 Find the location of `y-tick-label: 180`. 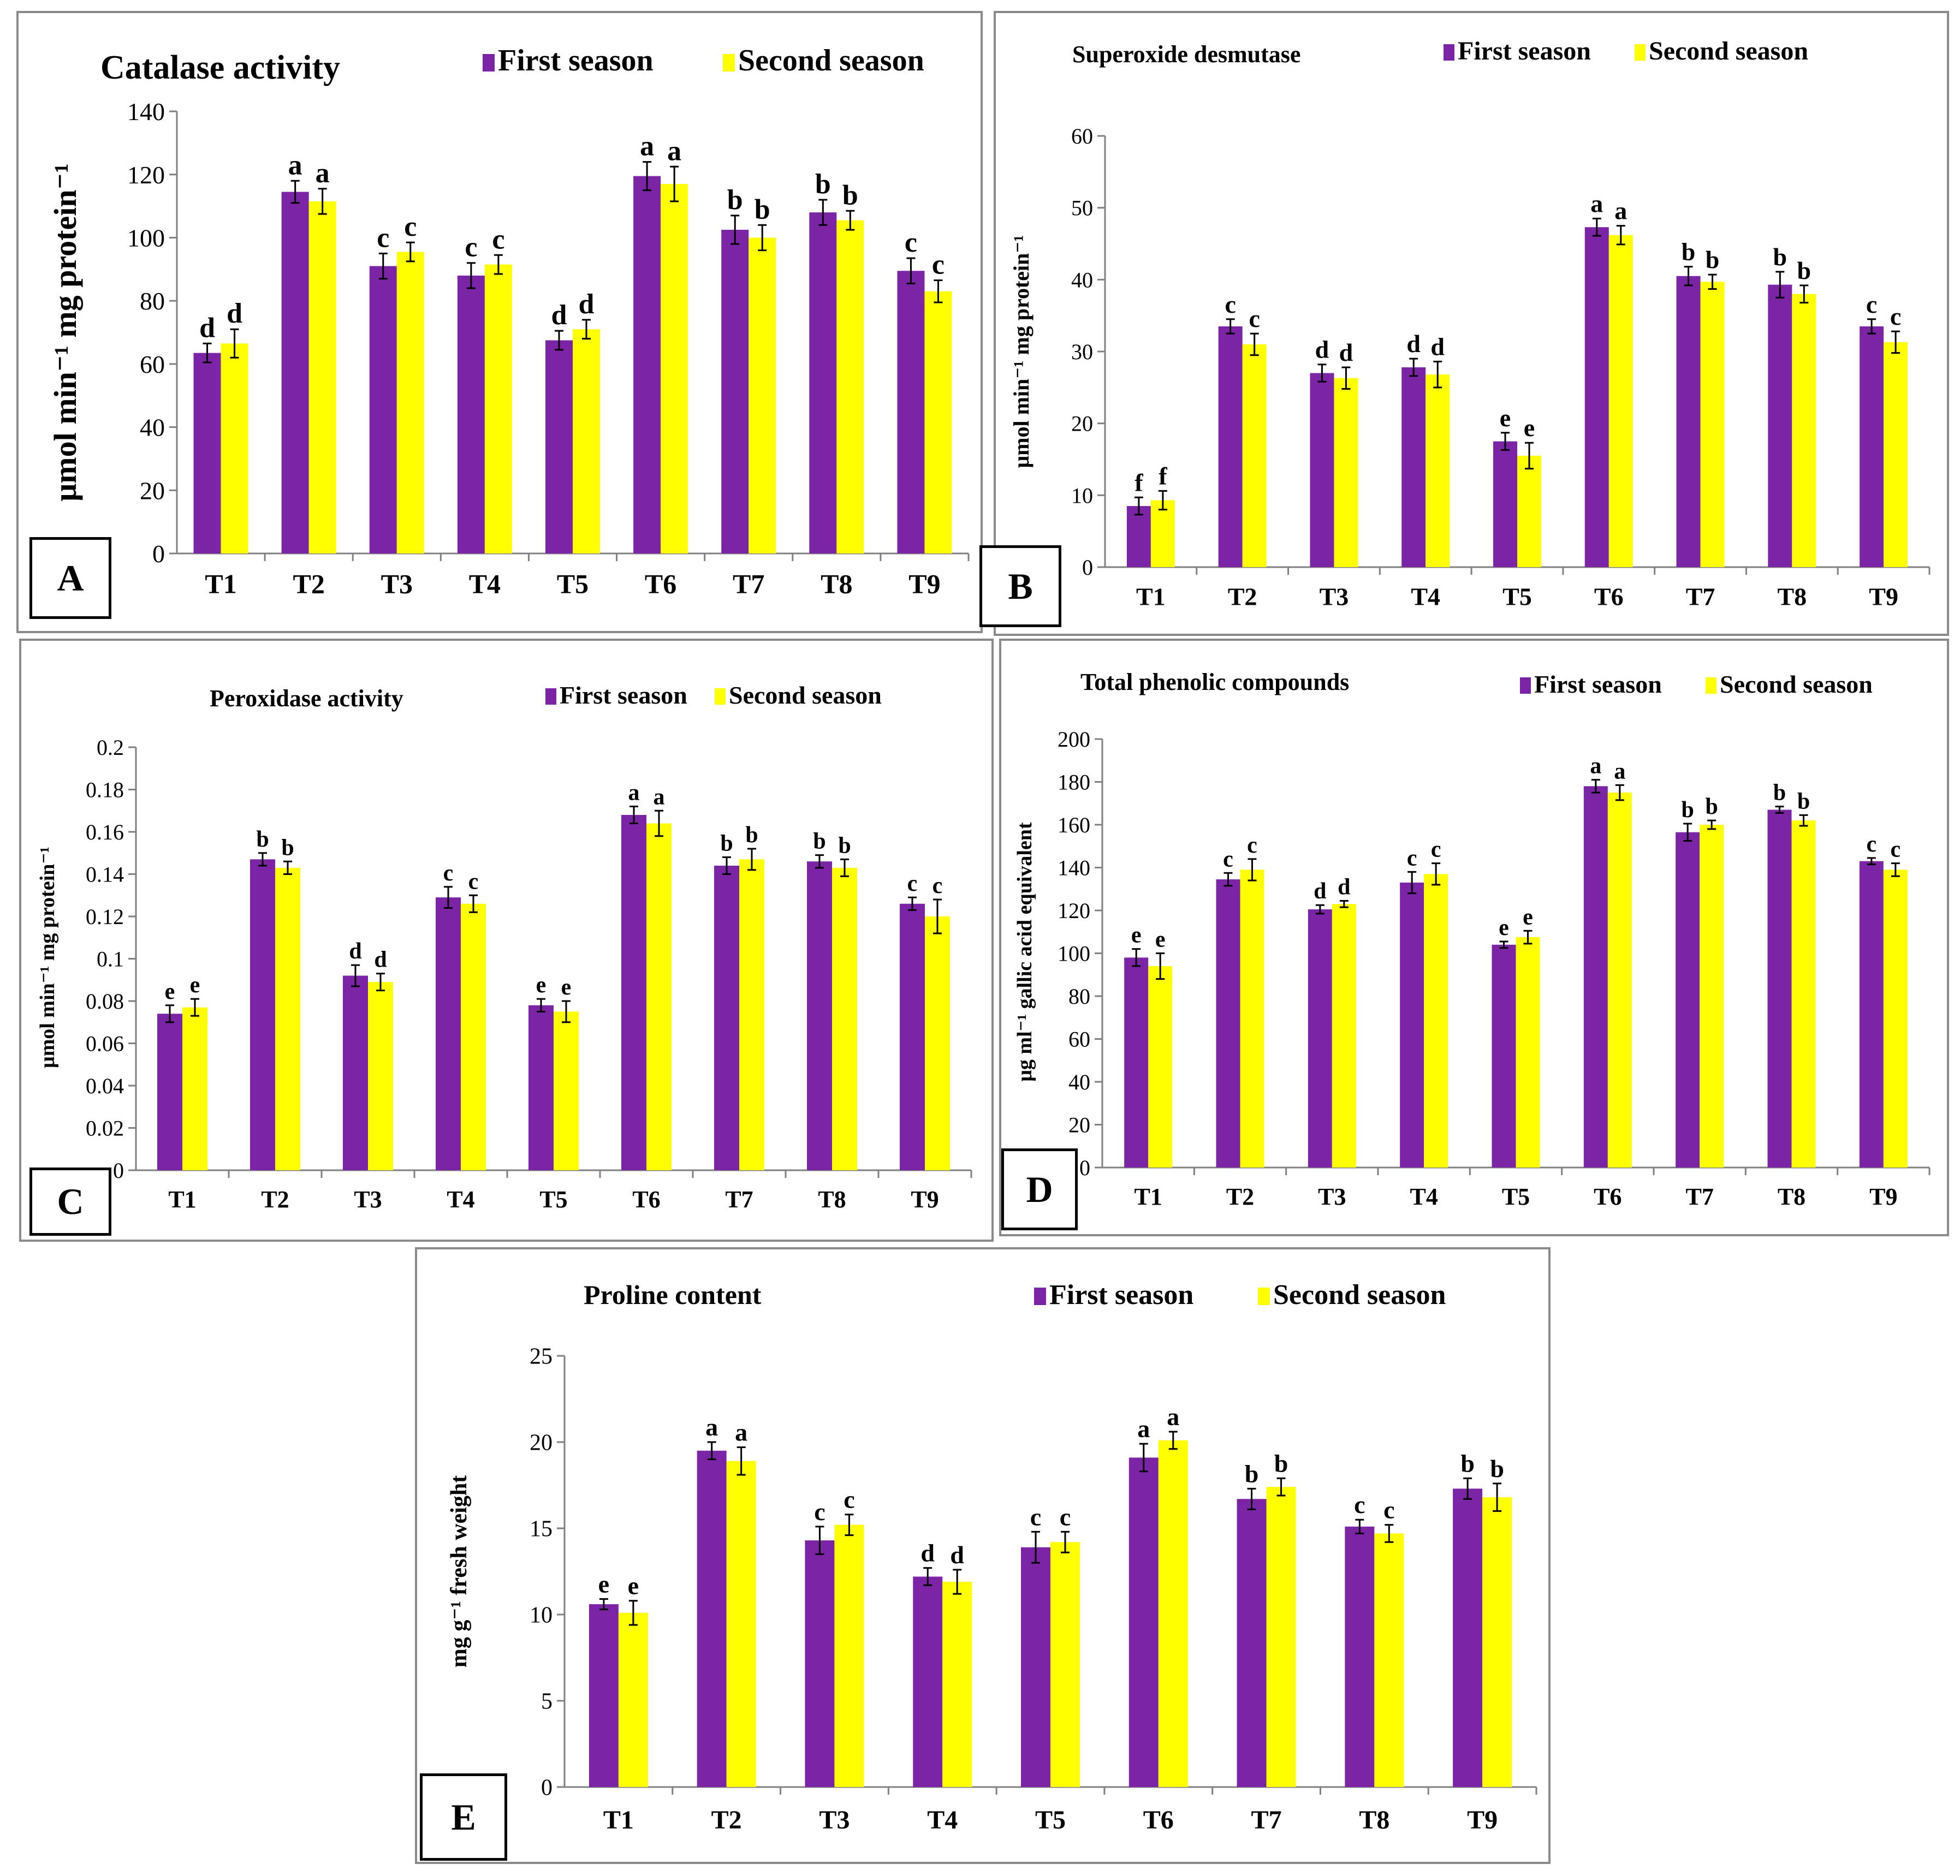

y-tick-label: 180 is located at coordinates (1074, 782).